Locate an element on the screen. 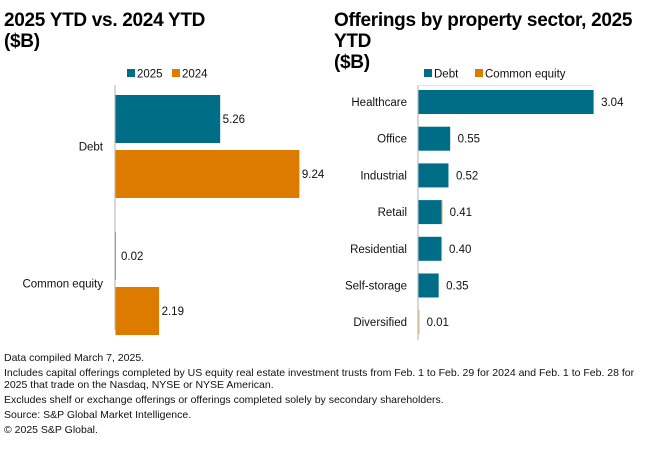 The image size is (660, 453). legend-swatch-2025 is located at coordinates (131, 73).